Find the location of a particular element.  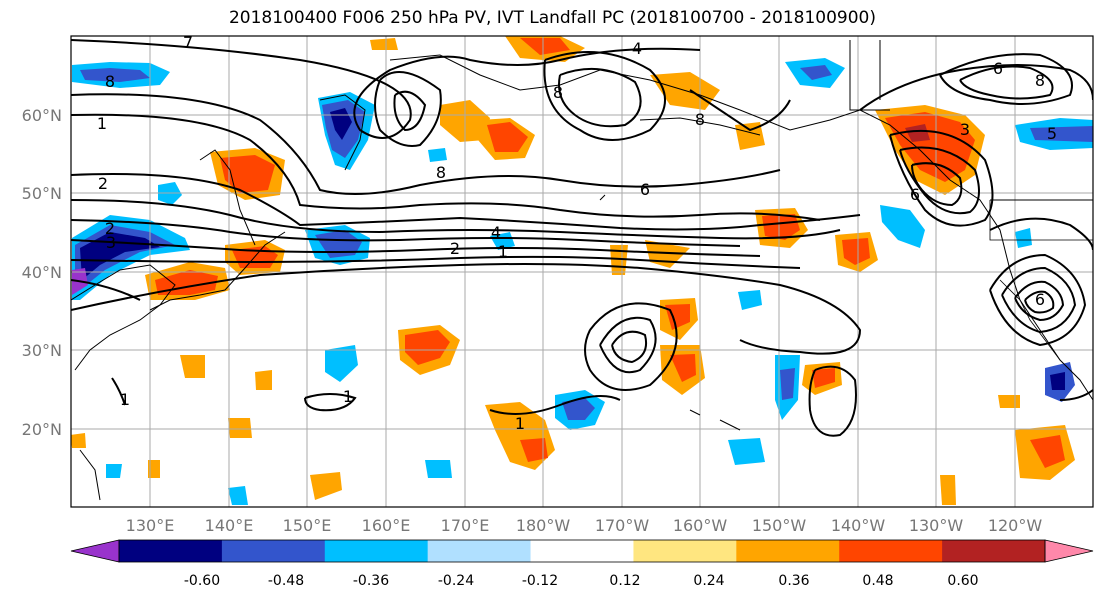

colorbar is located at coordinates (582, 551).